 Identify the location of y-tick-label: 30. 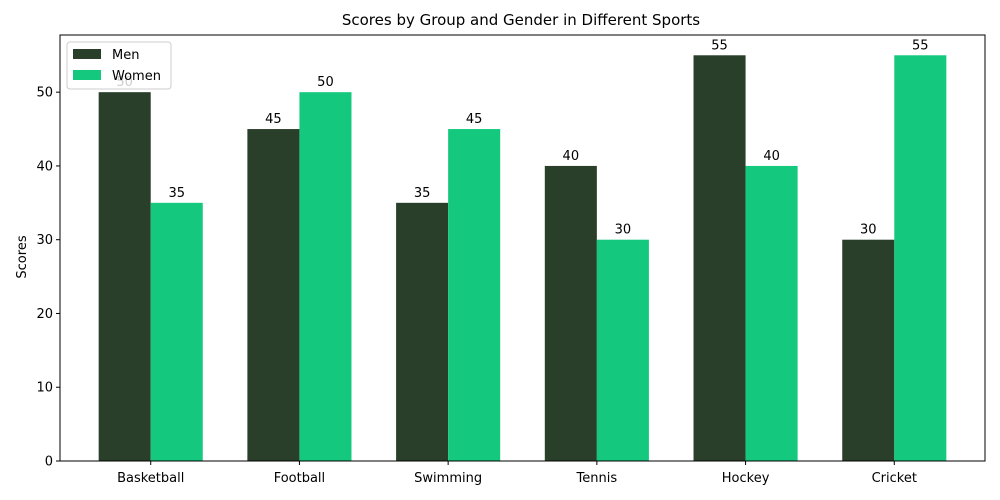
(44, 240).